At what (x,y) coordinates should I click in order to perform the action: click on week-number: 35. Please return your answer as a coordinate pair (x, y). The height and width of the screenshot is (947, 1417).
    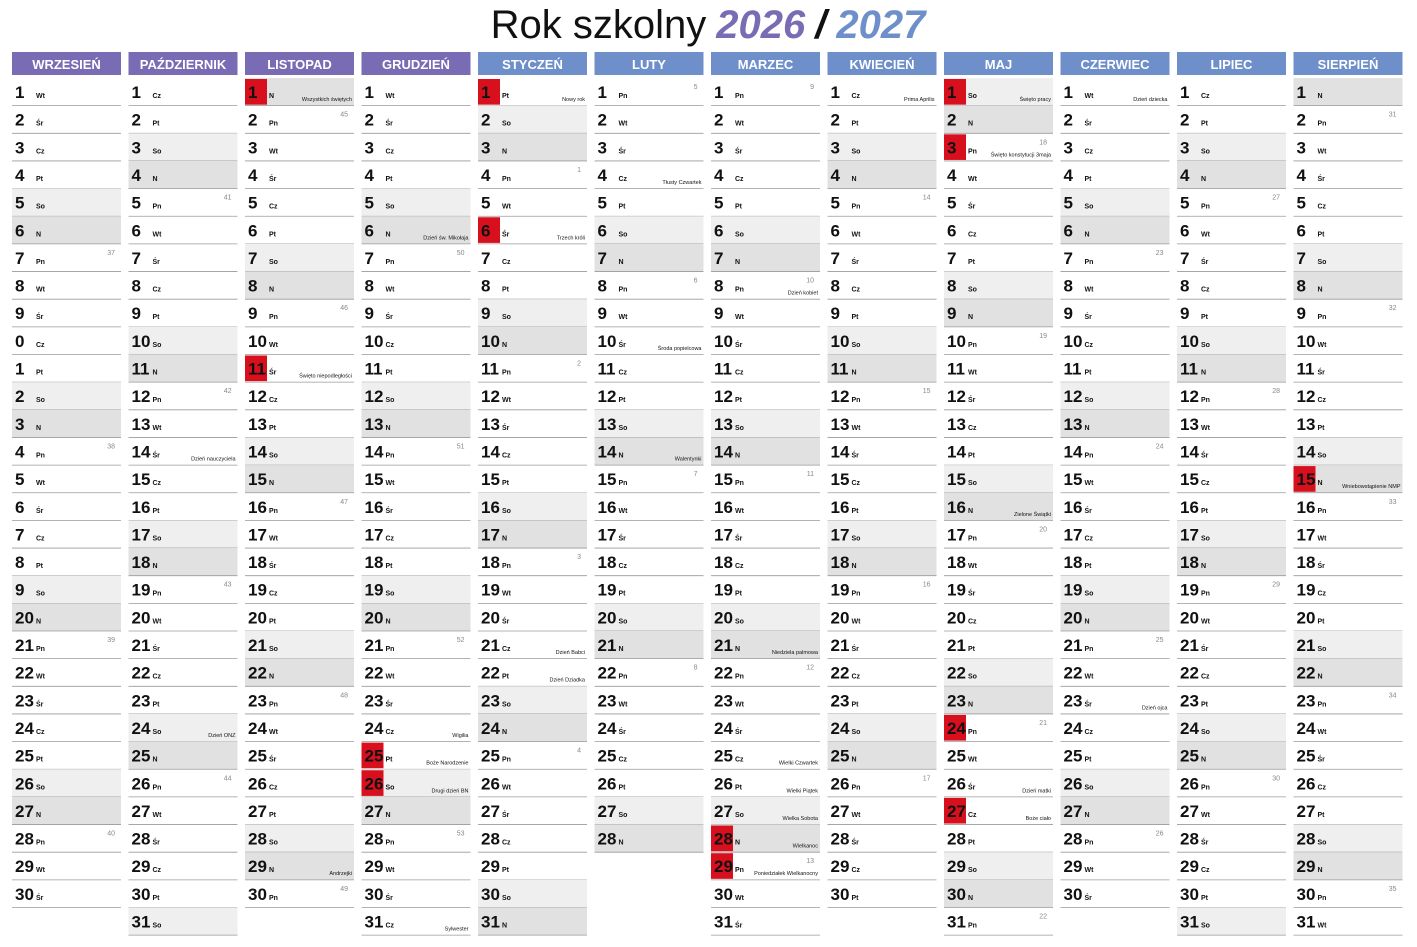
    Looking at the image, I should click on (1393, 889).